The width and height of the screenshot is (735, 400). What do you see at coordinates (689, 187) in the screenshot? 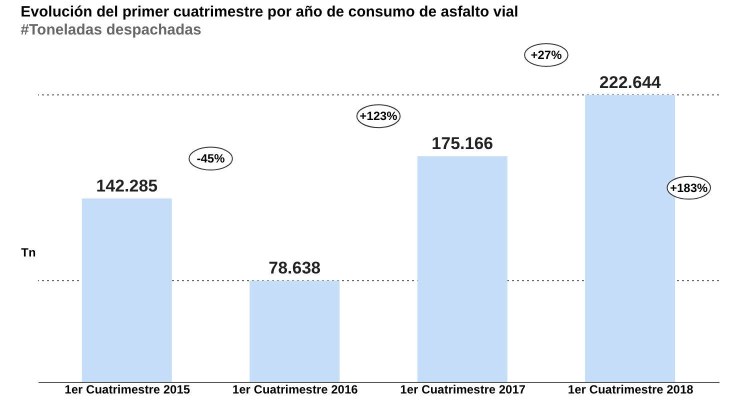
I see `annotation: +183%` at bounding box center [689, 187].